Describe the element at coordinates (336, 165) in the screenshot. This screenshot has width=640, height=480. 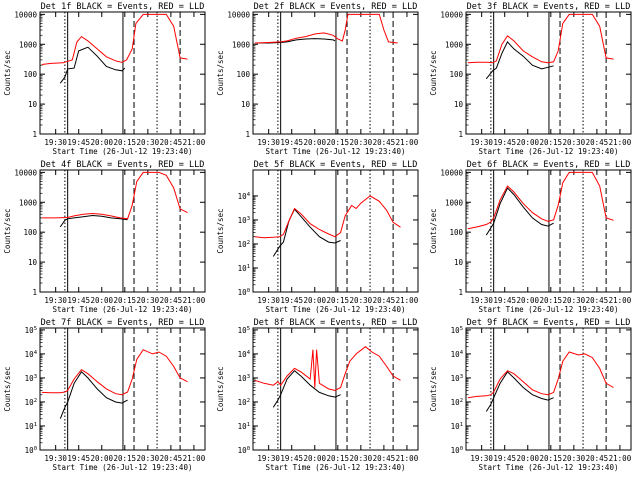
I see `panel-title: Det 5f BLACK = Events, RED = LLD` at that location.